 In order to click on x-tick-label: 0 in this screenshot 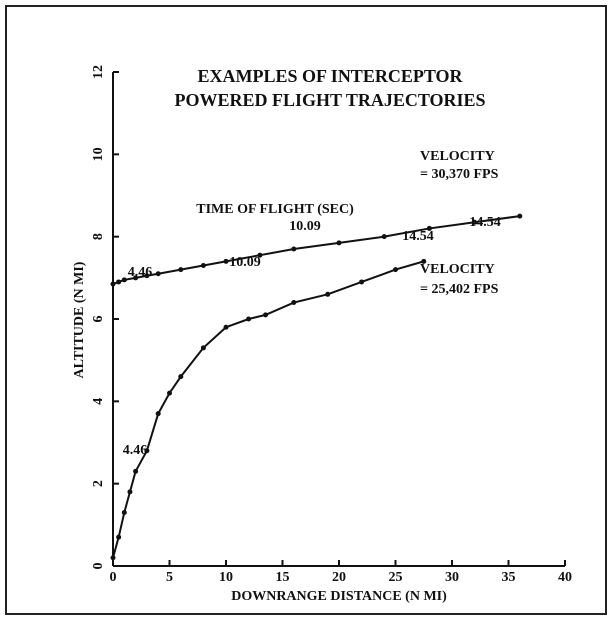, I will do `click(113, 577)`.